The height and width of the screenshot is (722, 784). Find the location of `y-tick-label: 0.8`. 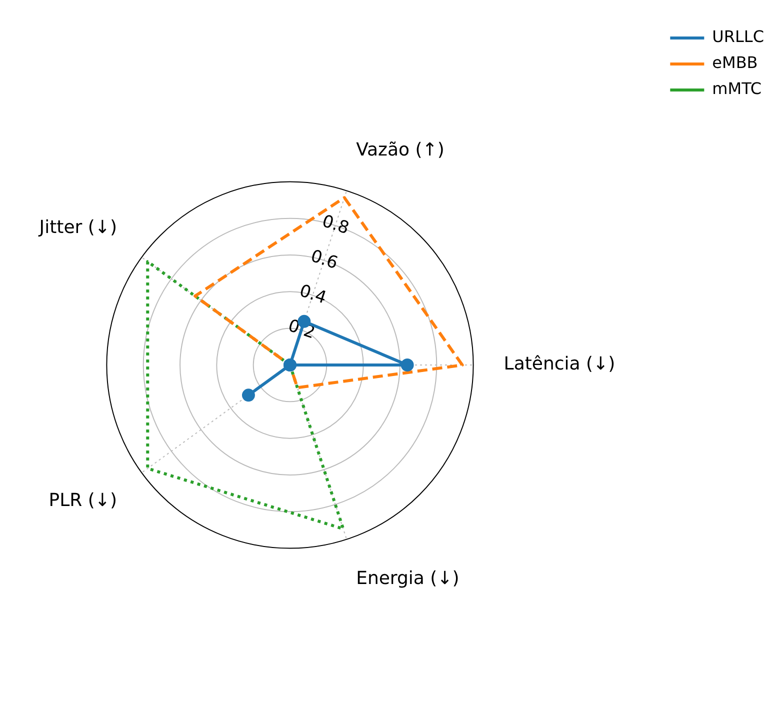

y-tick-label: 0.8 is located at coordinates (336, 225).